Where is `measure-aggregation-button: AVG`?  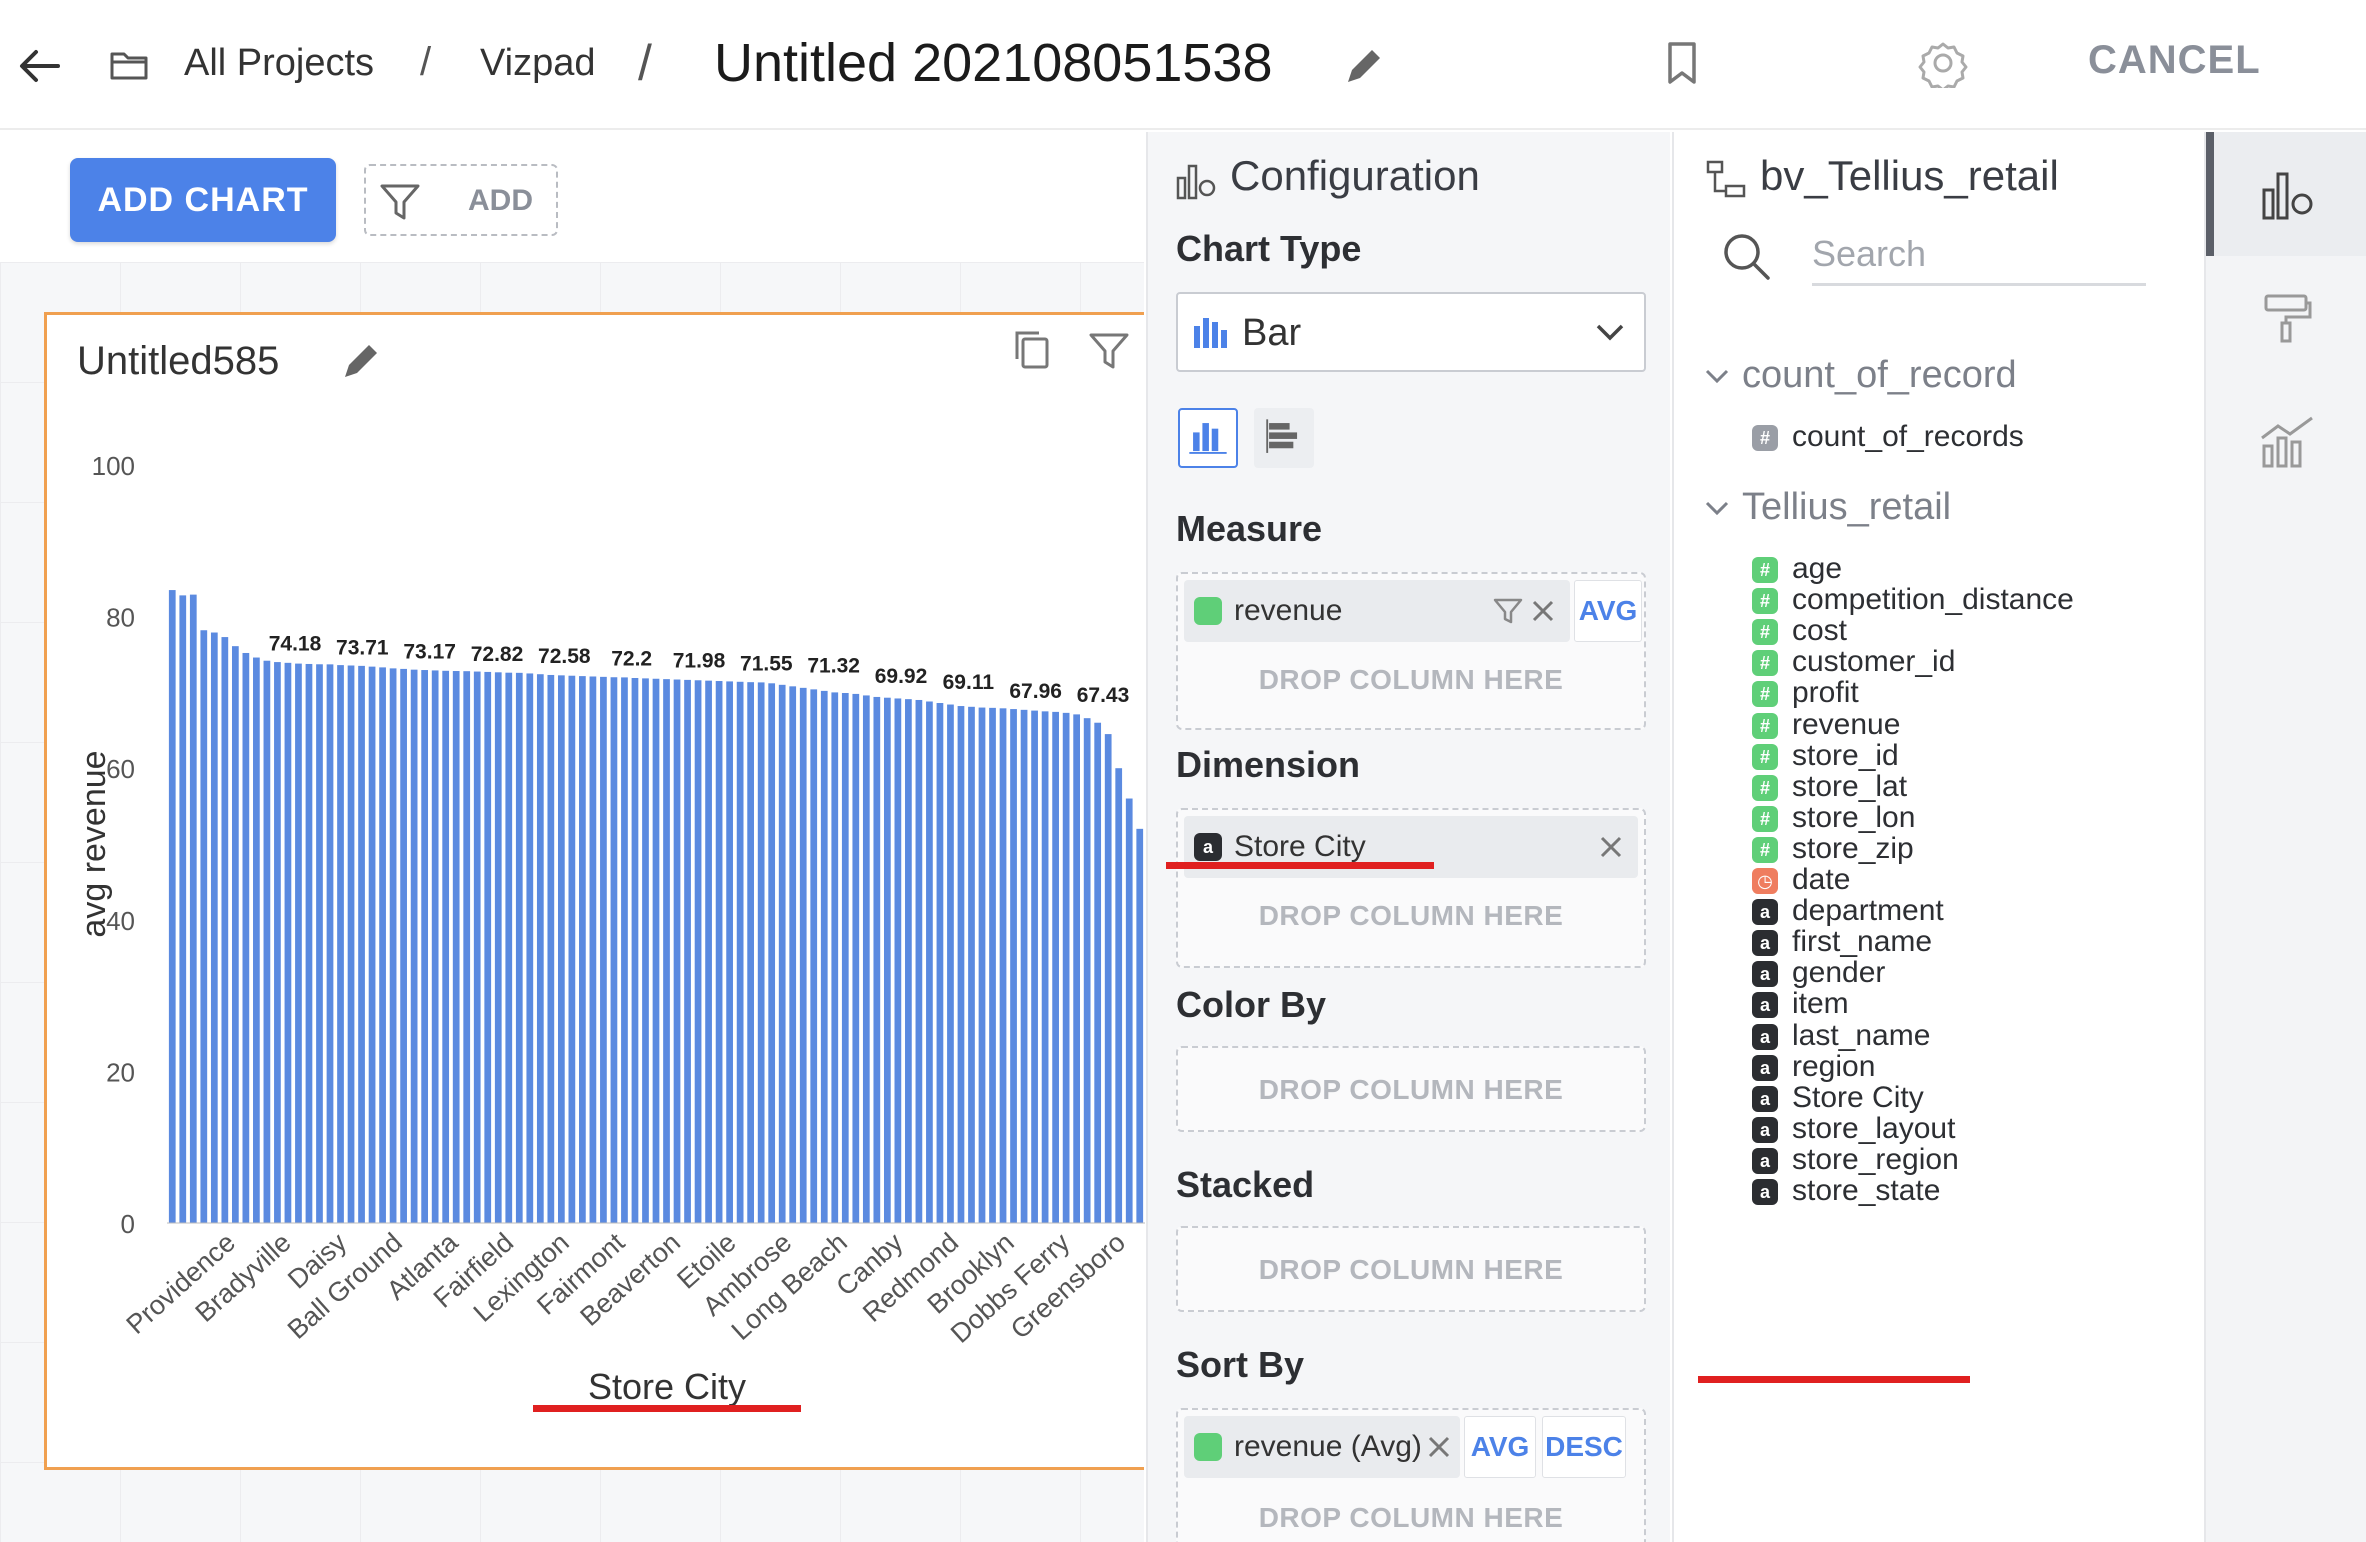
measure-aggregation-button: AVG is located at coordinates (1608, 611).